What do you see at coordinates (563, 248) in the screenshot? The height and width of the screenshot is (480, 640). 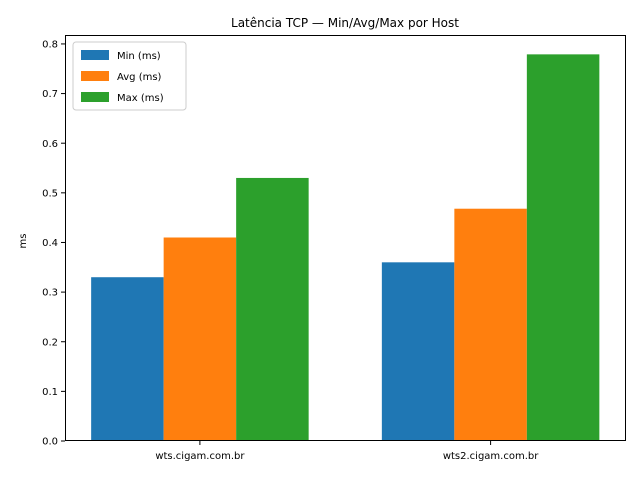 I see `bar-wts2-cigam-com-br-max-ms` at bounding box center [563, 248].